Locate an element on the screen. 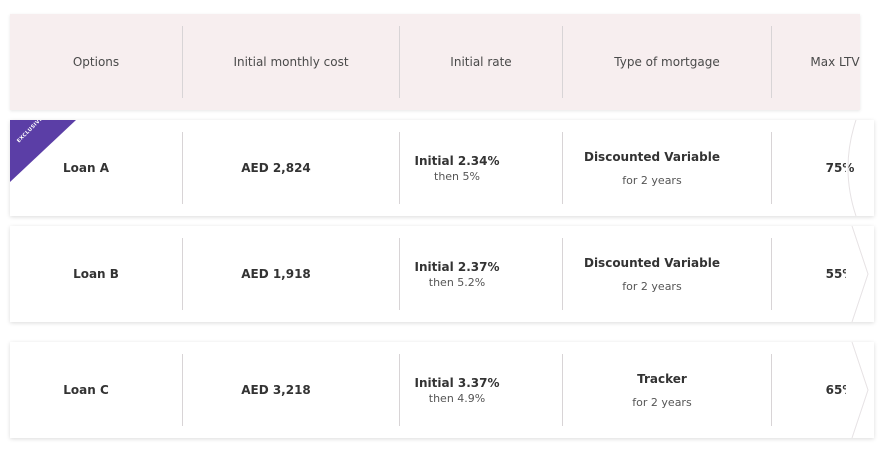 The image size is (894, 456). follow-on-rate: then 5.2% is located at coordinates (457, 282).